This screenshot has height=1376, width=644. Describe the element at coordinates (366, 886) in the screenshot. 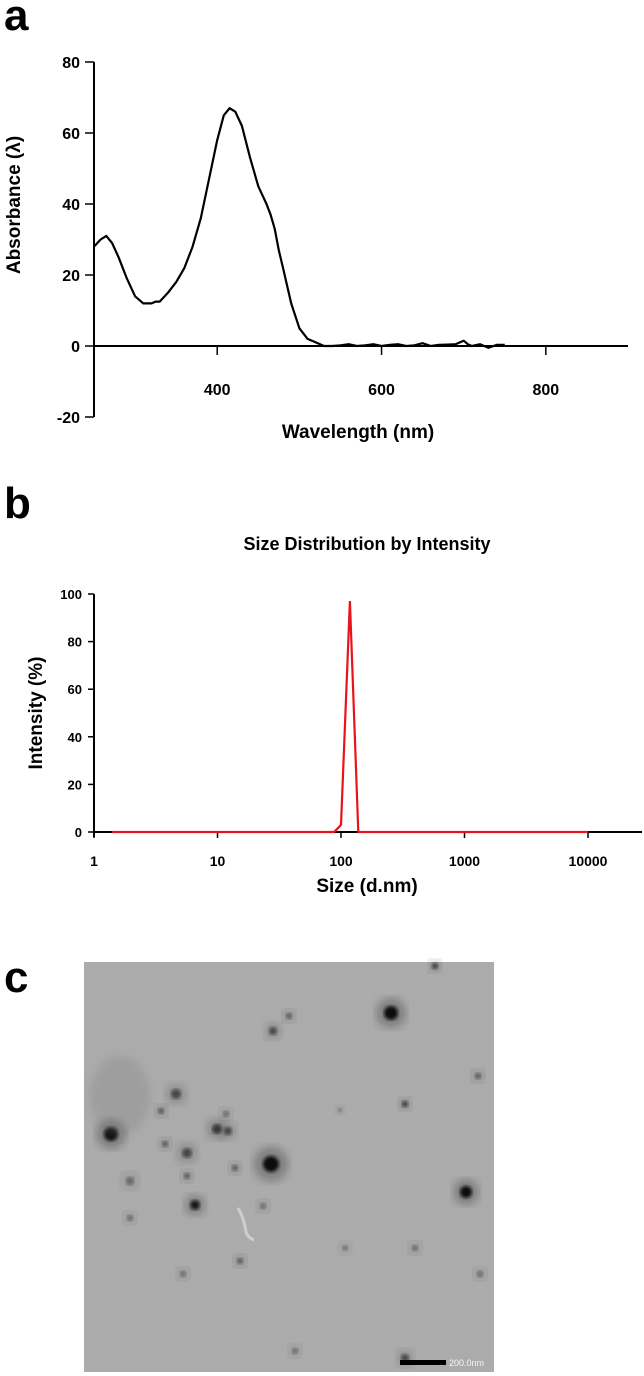

I see `b-x-axis-label: Size (d.nm)` at that location.